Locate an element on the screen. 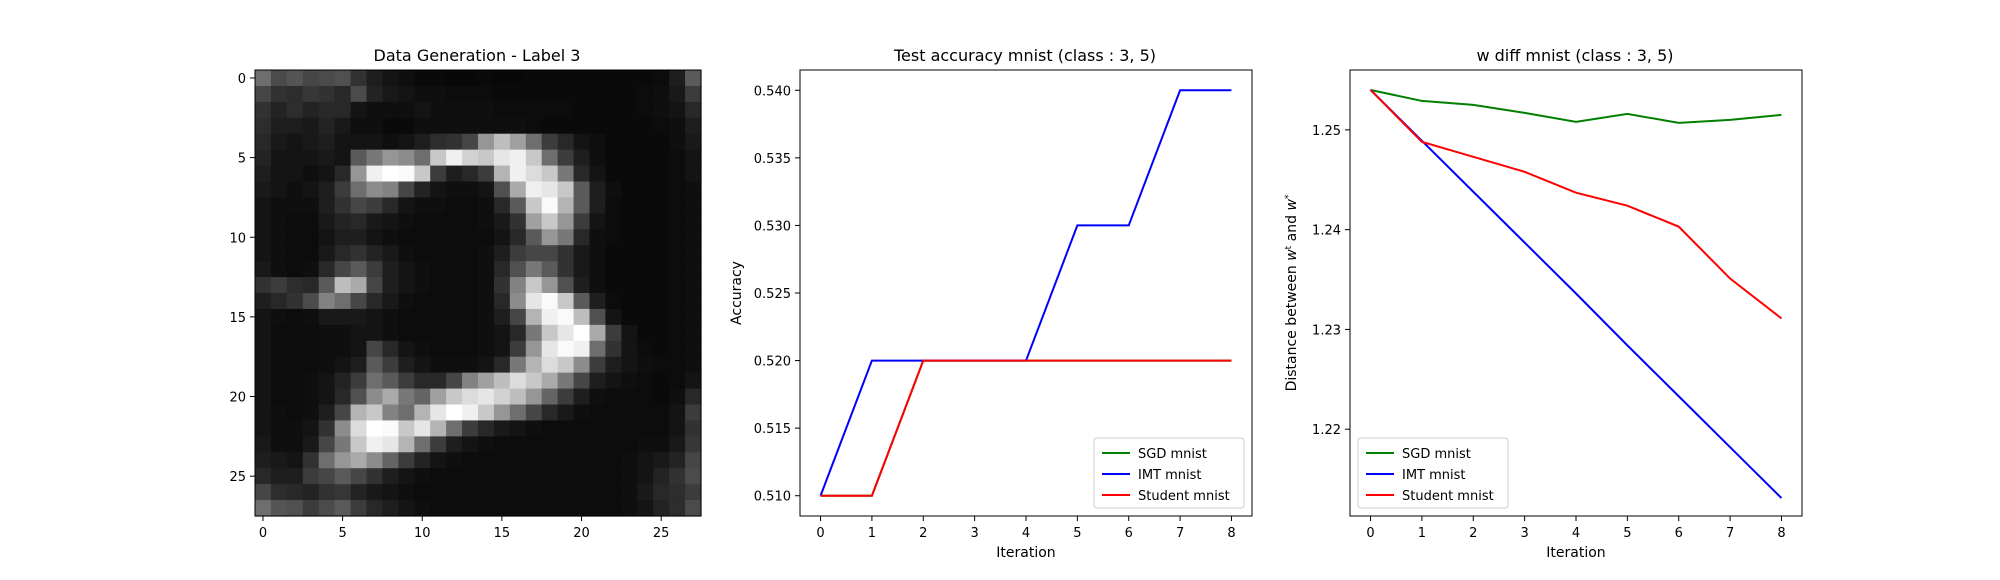 This screenshot has width=2000, height=580. x-tick-label: 6 is located at coordinates (1129, 533).